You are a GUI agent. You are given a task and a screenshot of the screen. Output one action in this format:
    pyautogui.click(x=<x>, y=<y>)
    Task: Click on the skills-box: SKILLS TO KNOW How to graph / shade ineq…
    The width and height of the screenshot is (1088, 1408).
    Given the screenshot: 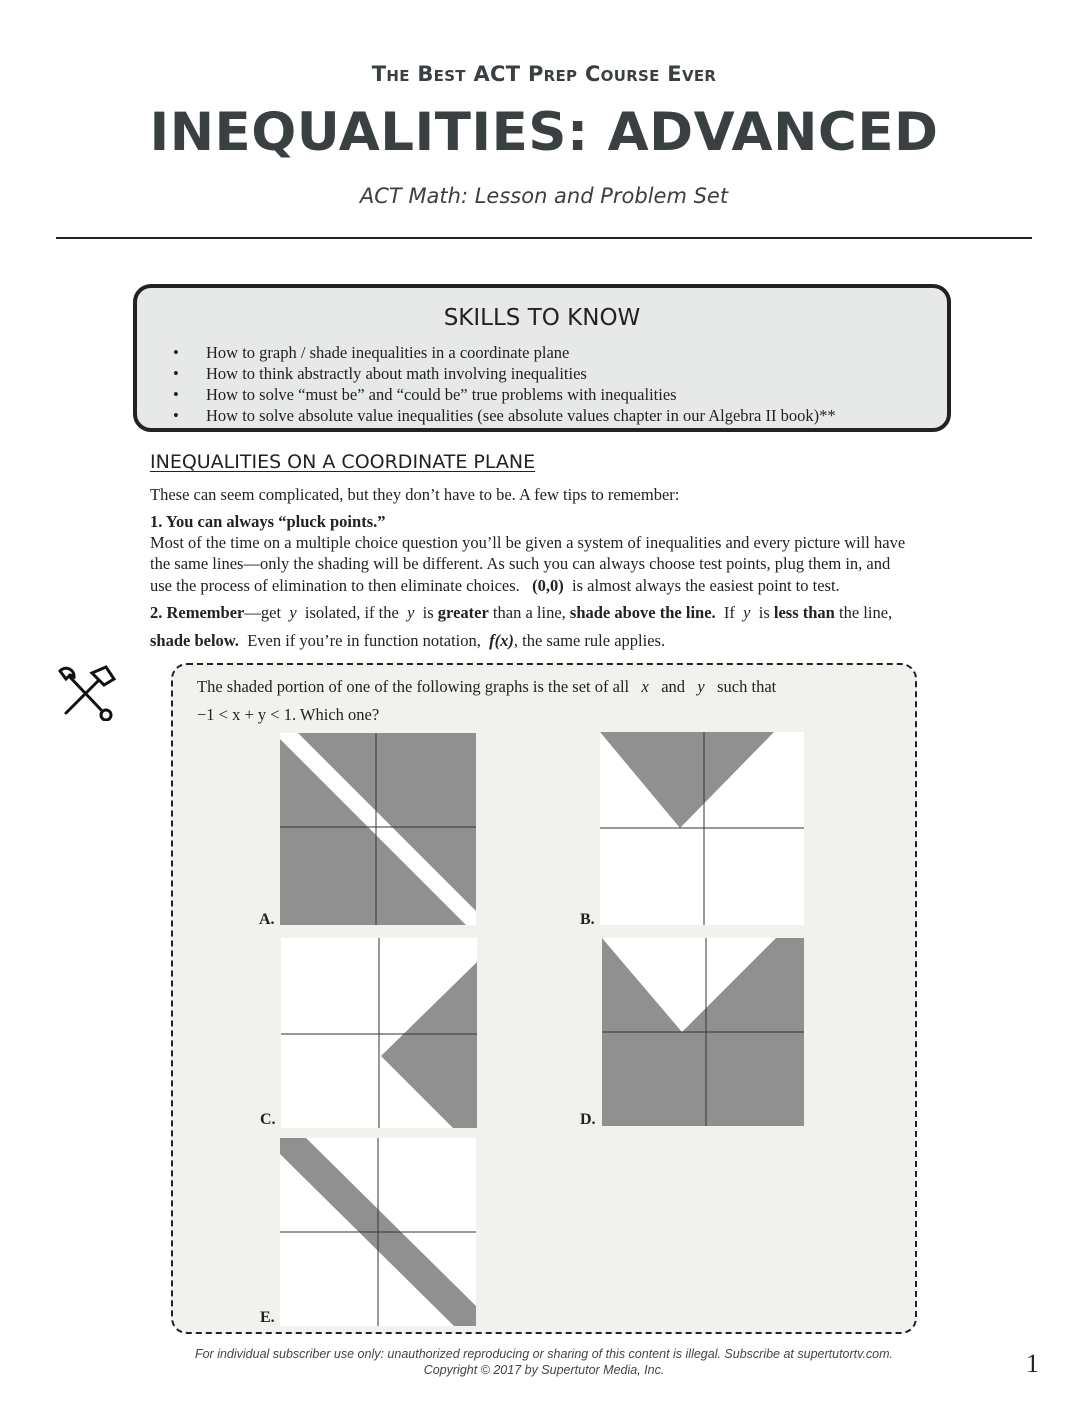 What is the action you would take?
    pyautogui.click(x=542, y=358)
    